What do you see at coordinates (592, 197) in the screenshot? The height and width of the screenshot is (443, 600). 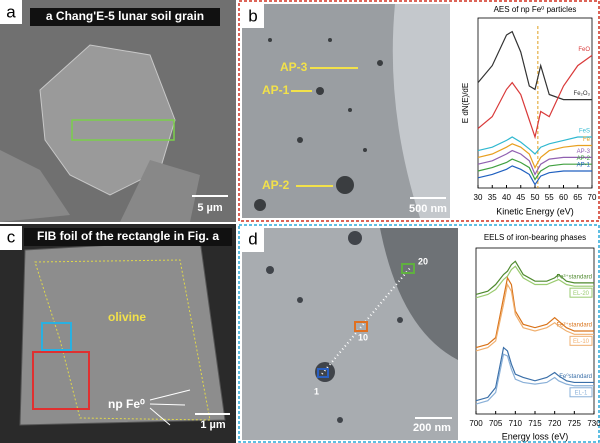 I see `x-tick-label: 70` at bounding box center [592, 197].